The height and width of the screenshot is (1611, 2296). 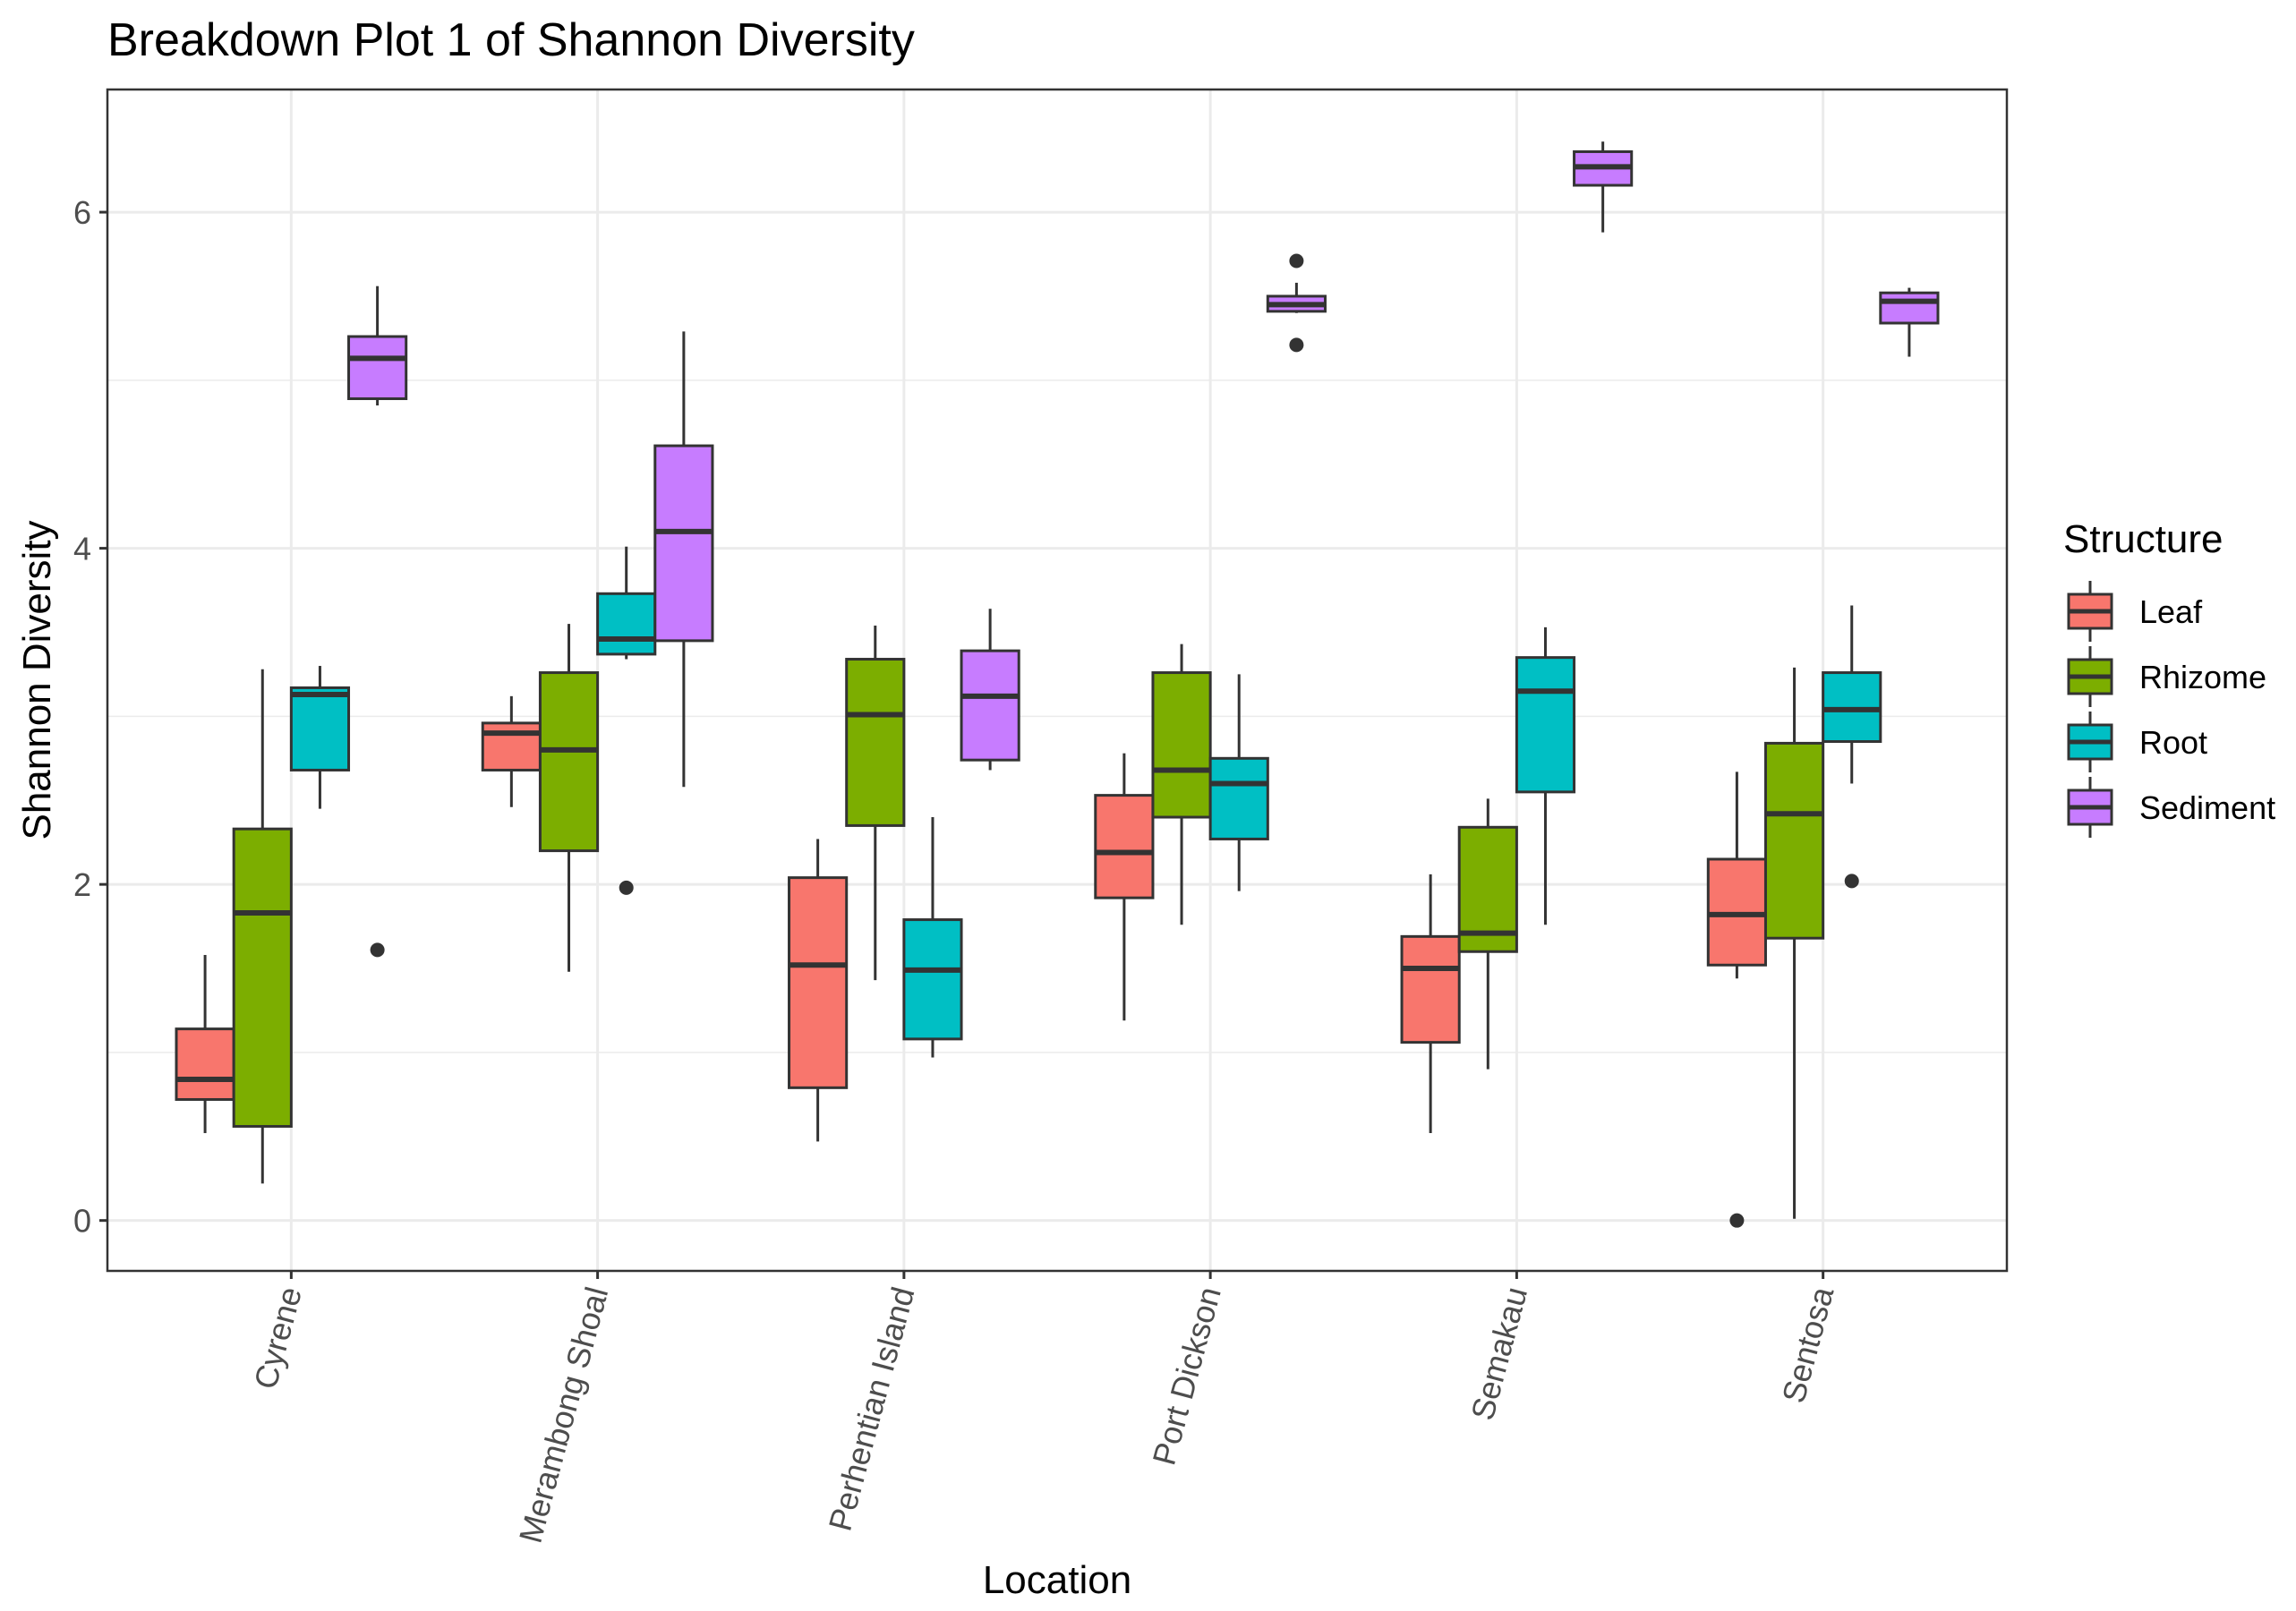 I want to click on legend-key-root, so click(x=2090, y=742).